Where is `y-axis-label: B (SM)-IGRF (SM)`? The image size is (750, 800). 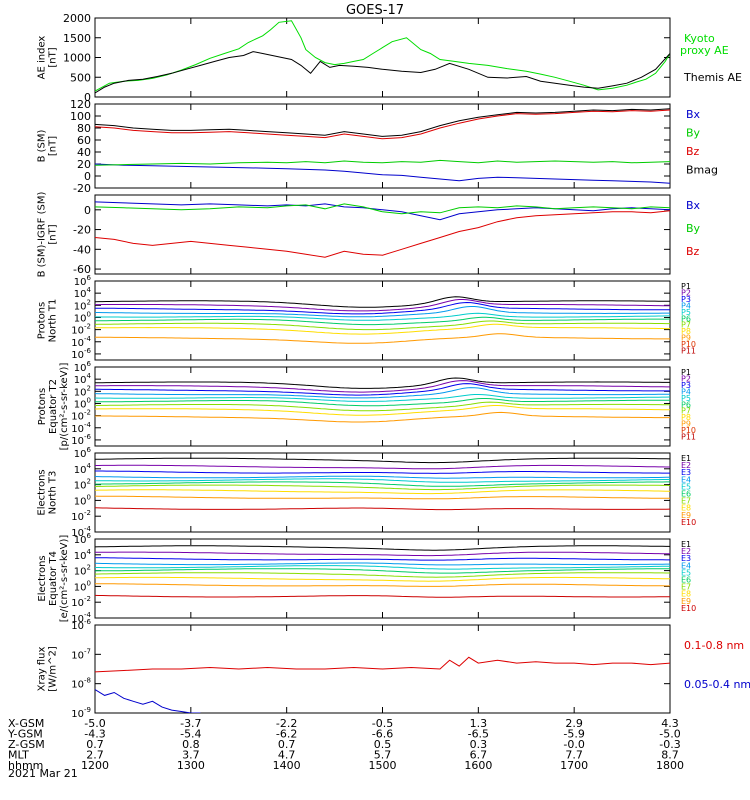 y-axis-label: B (SM)-IGRF (SM) is located at coordinates (42, 235).